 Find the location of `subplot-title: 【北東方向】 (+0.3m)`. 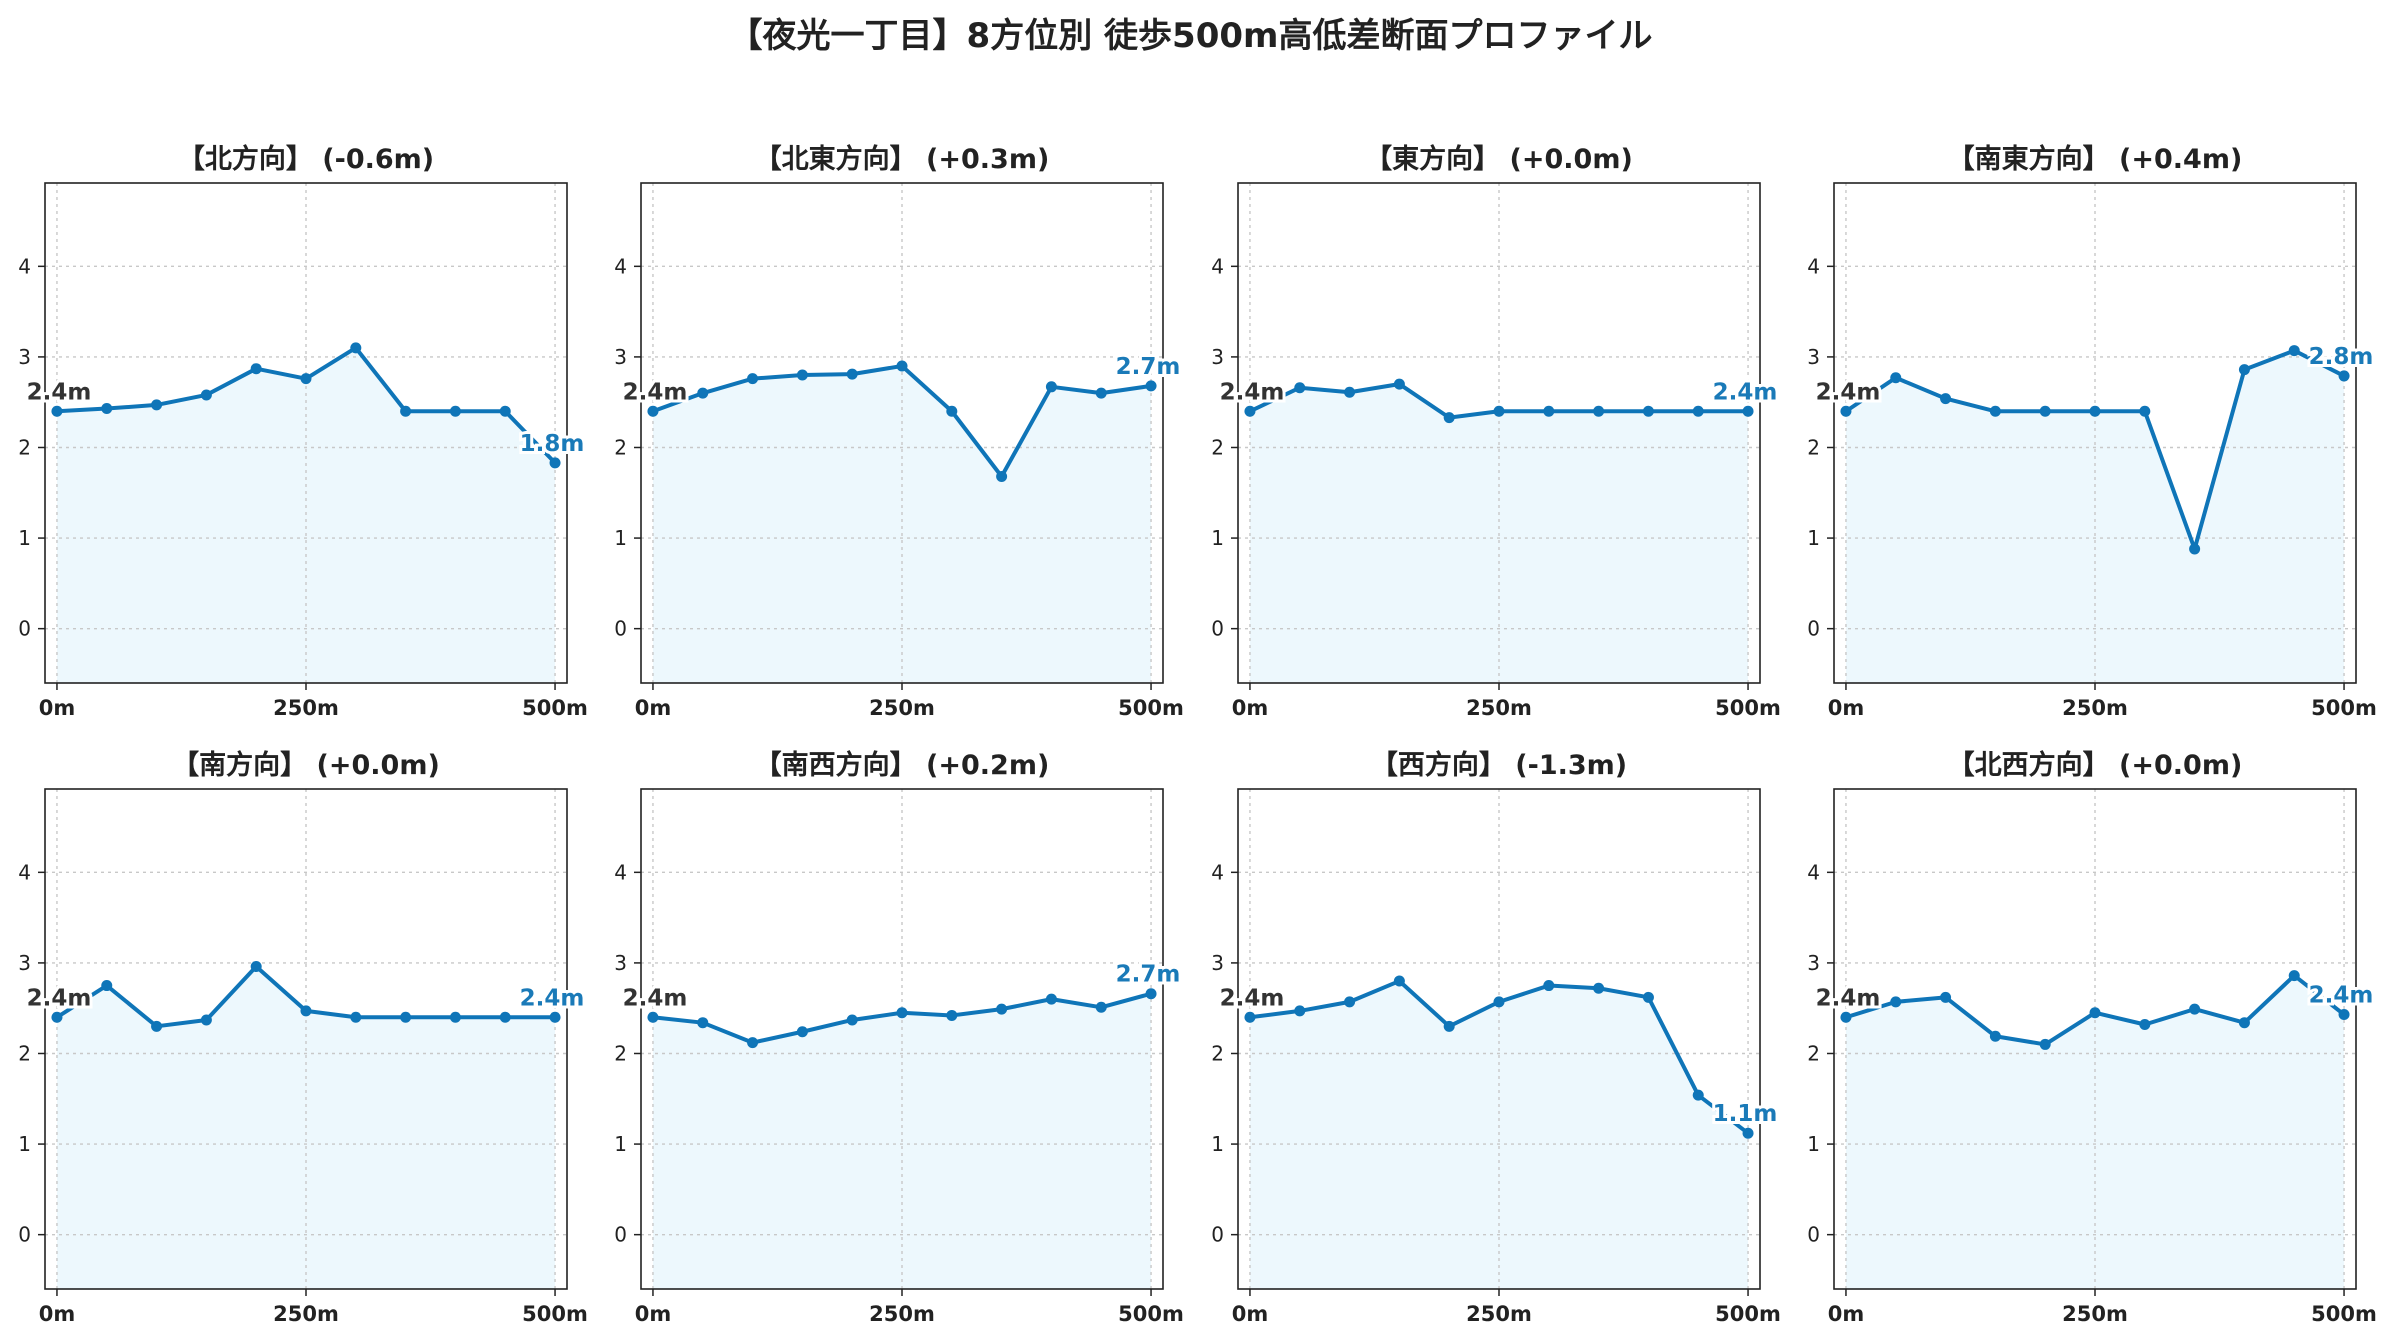

subplot-title: 【北東方向】 (+0.3m) is located at coordinates (902, 159).